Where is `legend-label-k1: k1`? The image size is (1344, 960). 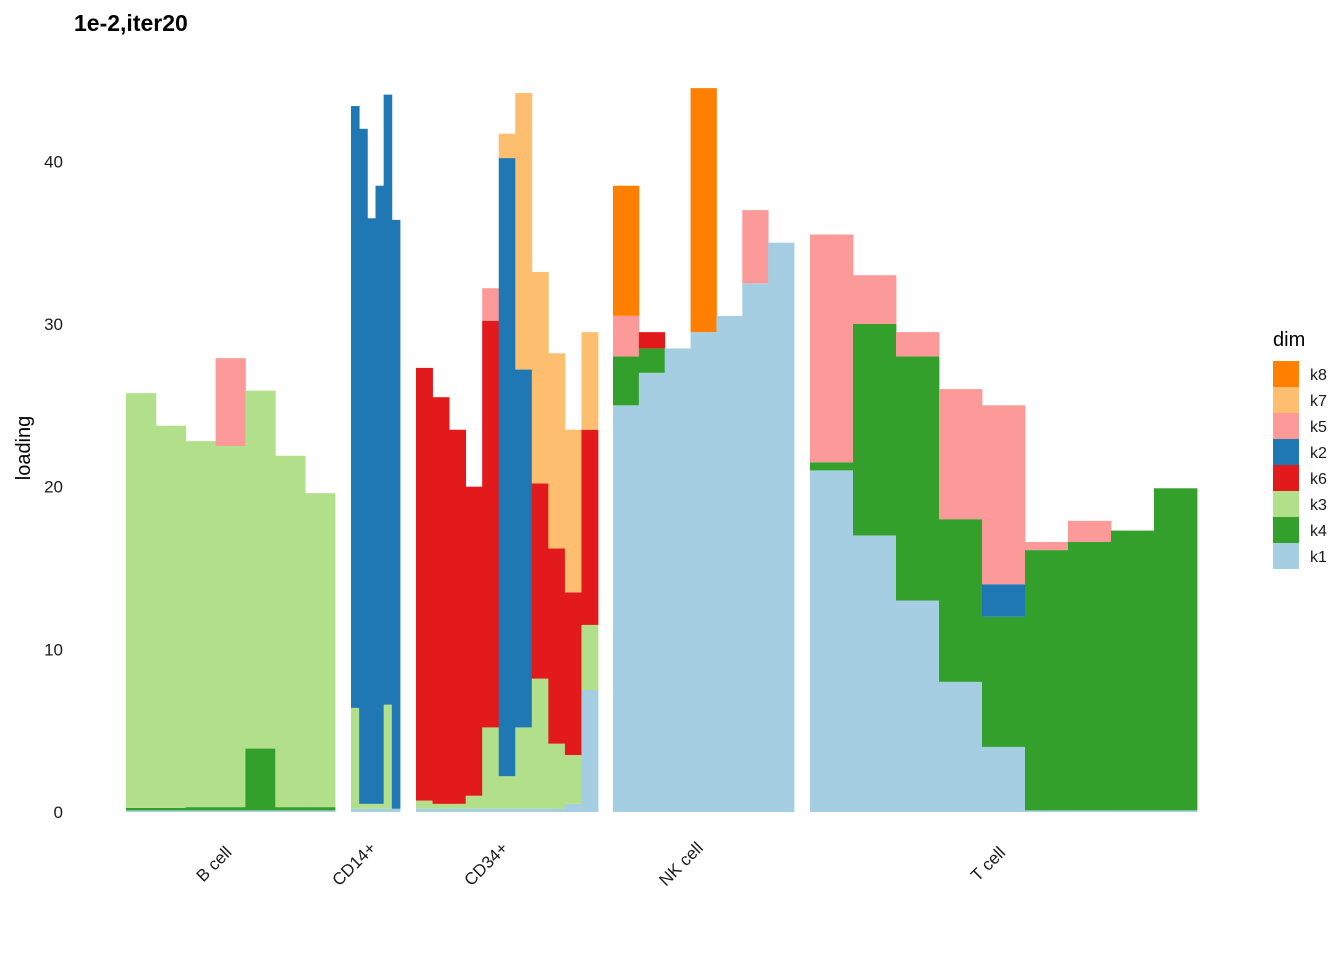 legend-label-k1: k1 is located at coordinates (1318, 557).